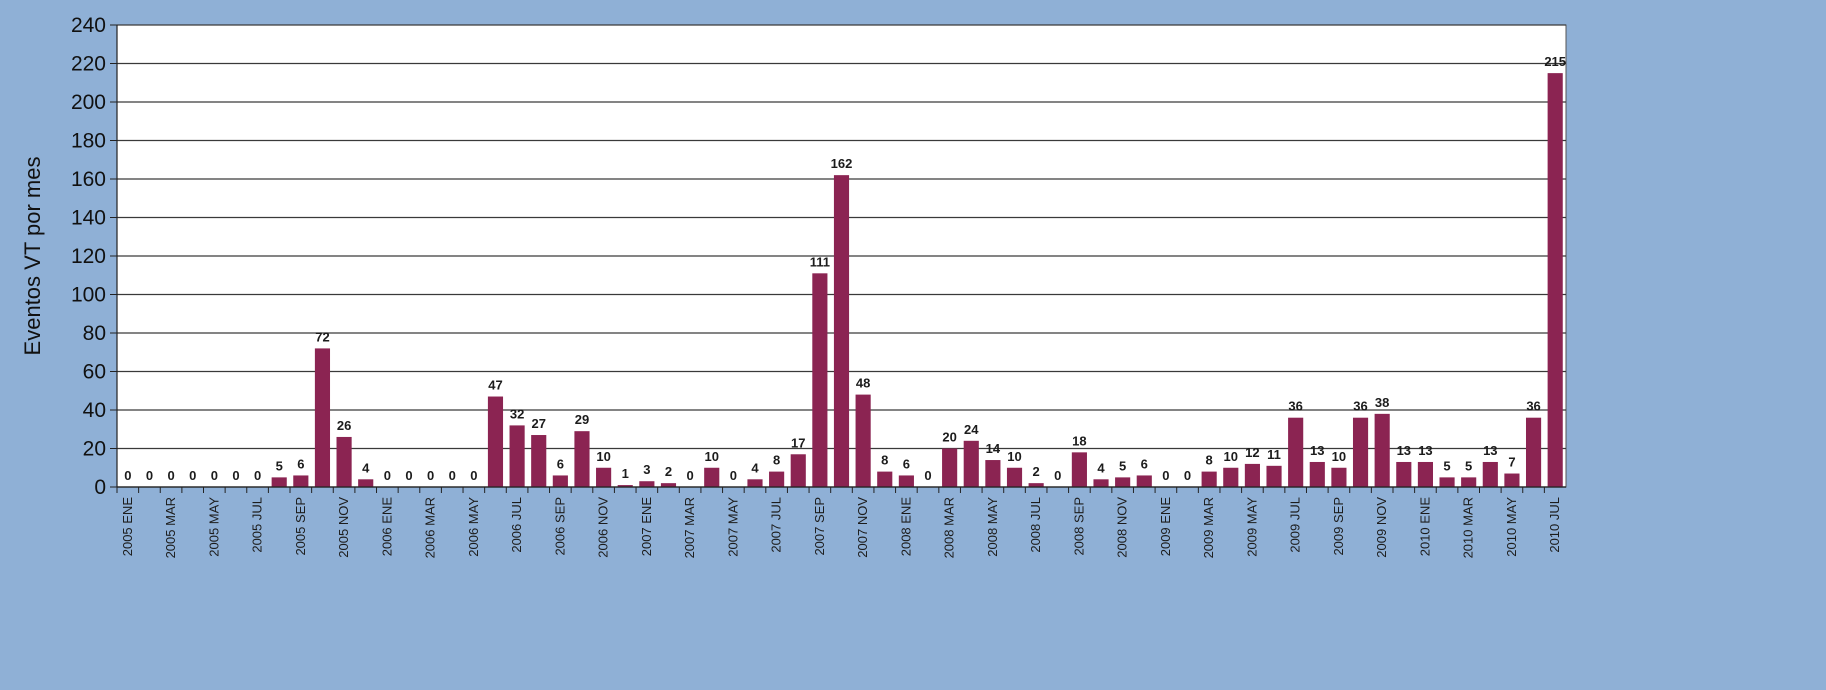  What do you see at coordinates (603, 456) in the screenshot?
I see `data-label: 10` at bounding box center [603, 456].